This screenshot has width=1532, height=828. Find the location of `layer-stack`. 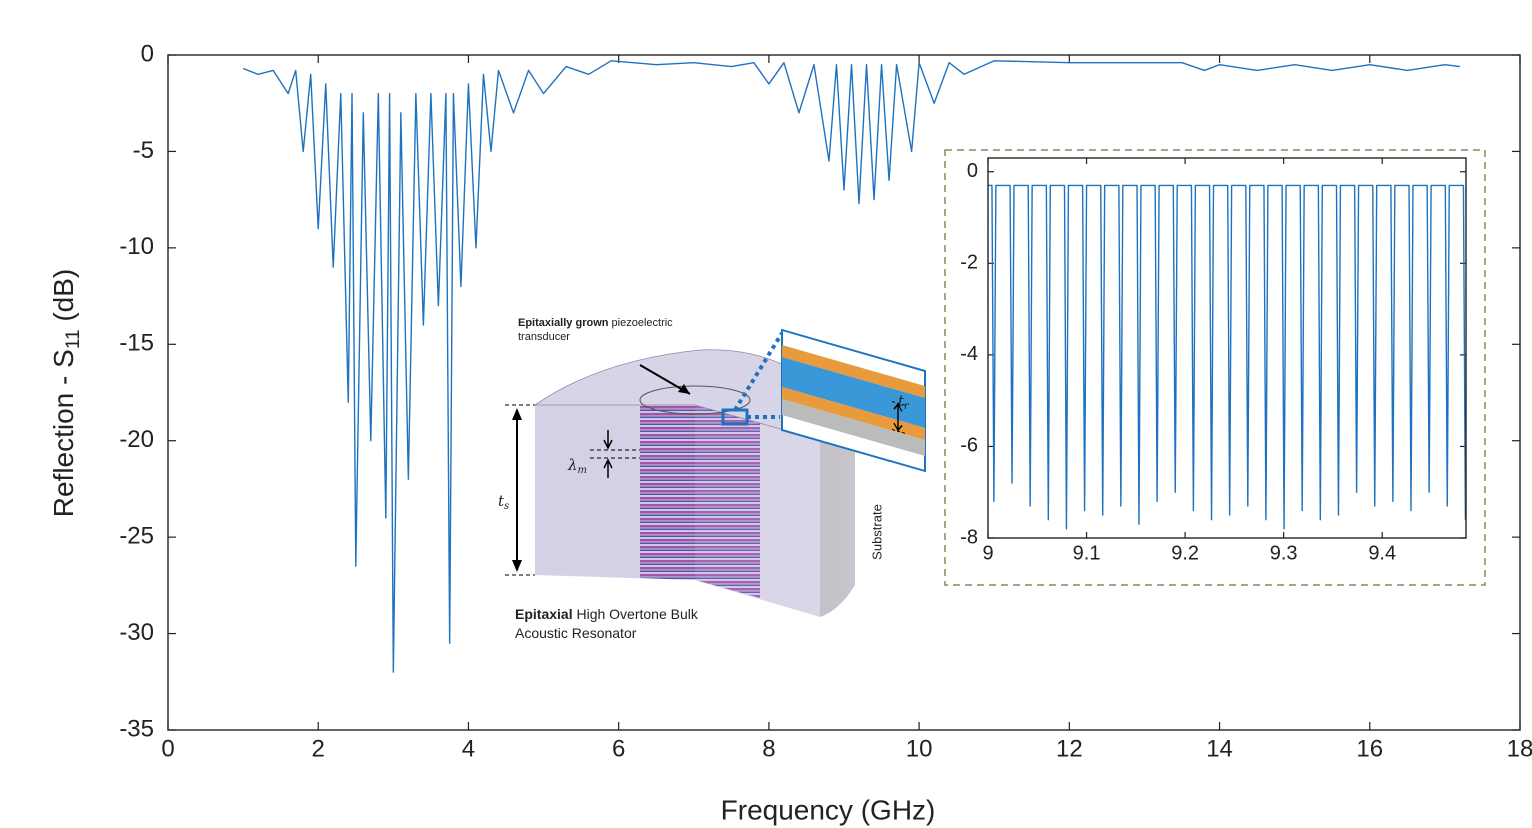

layer-stack is located at coordinates (853, 400).